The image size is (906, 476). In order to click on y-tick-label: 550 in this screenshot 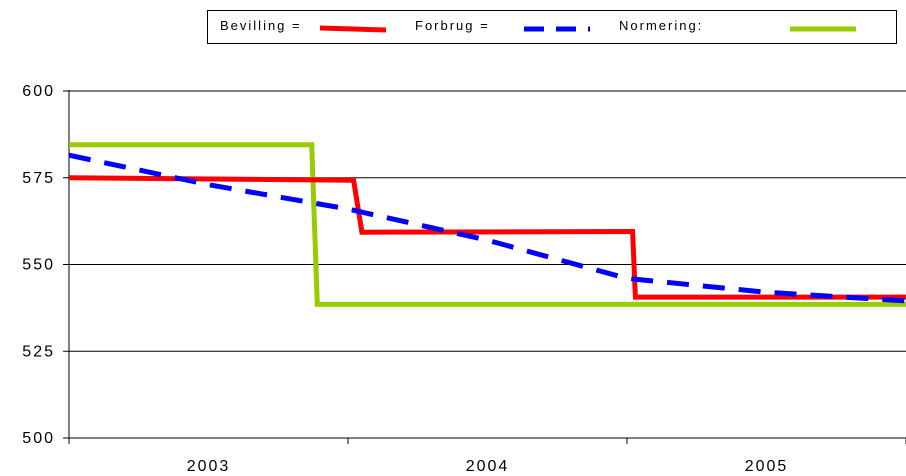, I will do `click(38, 265)`.